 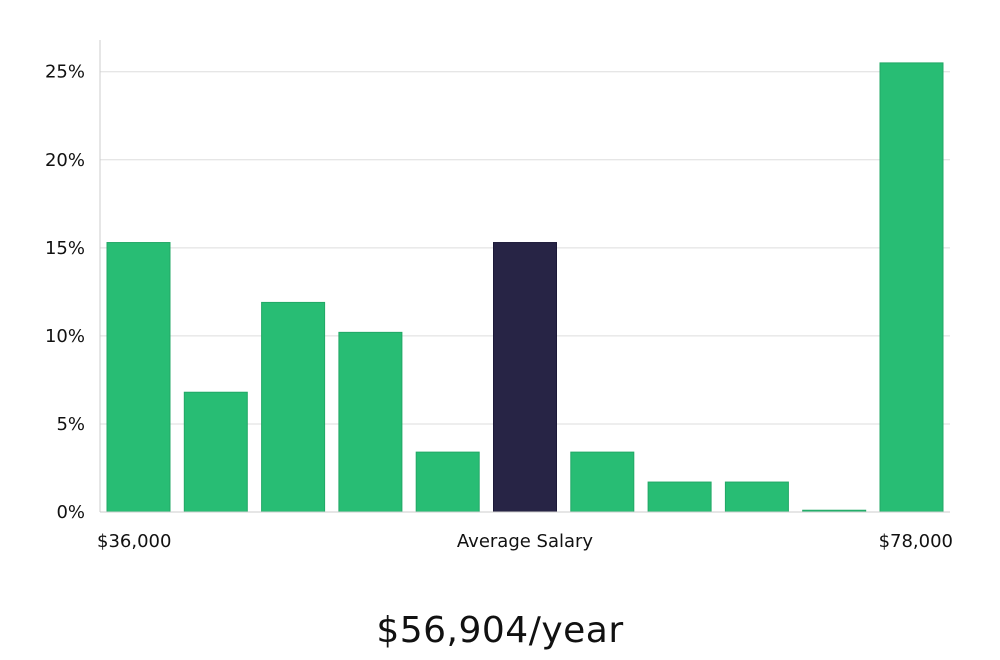 I want to click on y-tick-label: 25%, so click(x=65, y=72).